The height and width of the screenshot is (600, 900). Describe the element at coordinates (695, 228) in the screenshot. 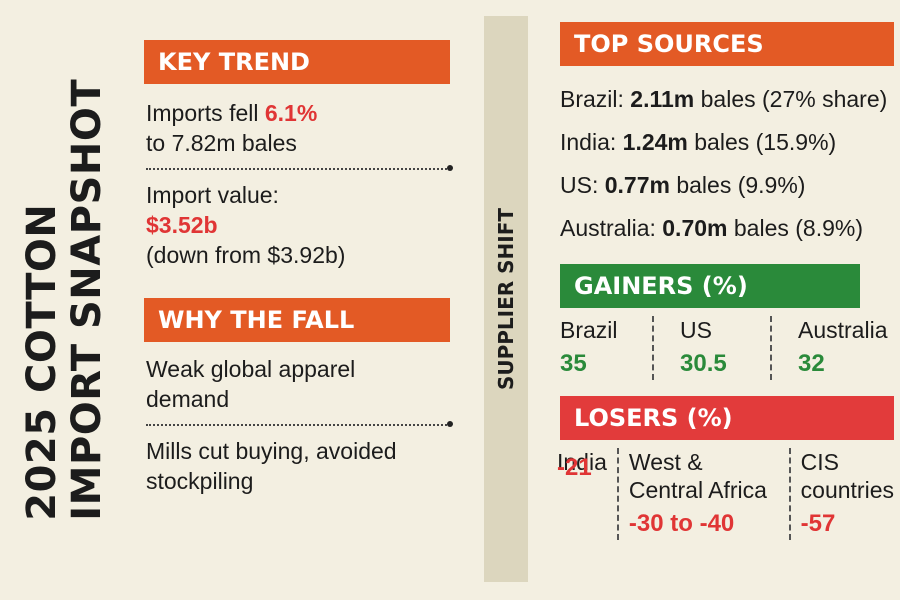

I see `source-amount: 0.70m` at that location.